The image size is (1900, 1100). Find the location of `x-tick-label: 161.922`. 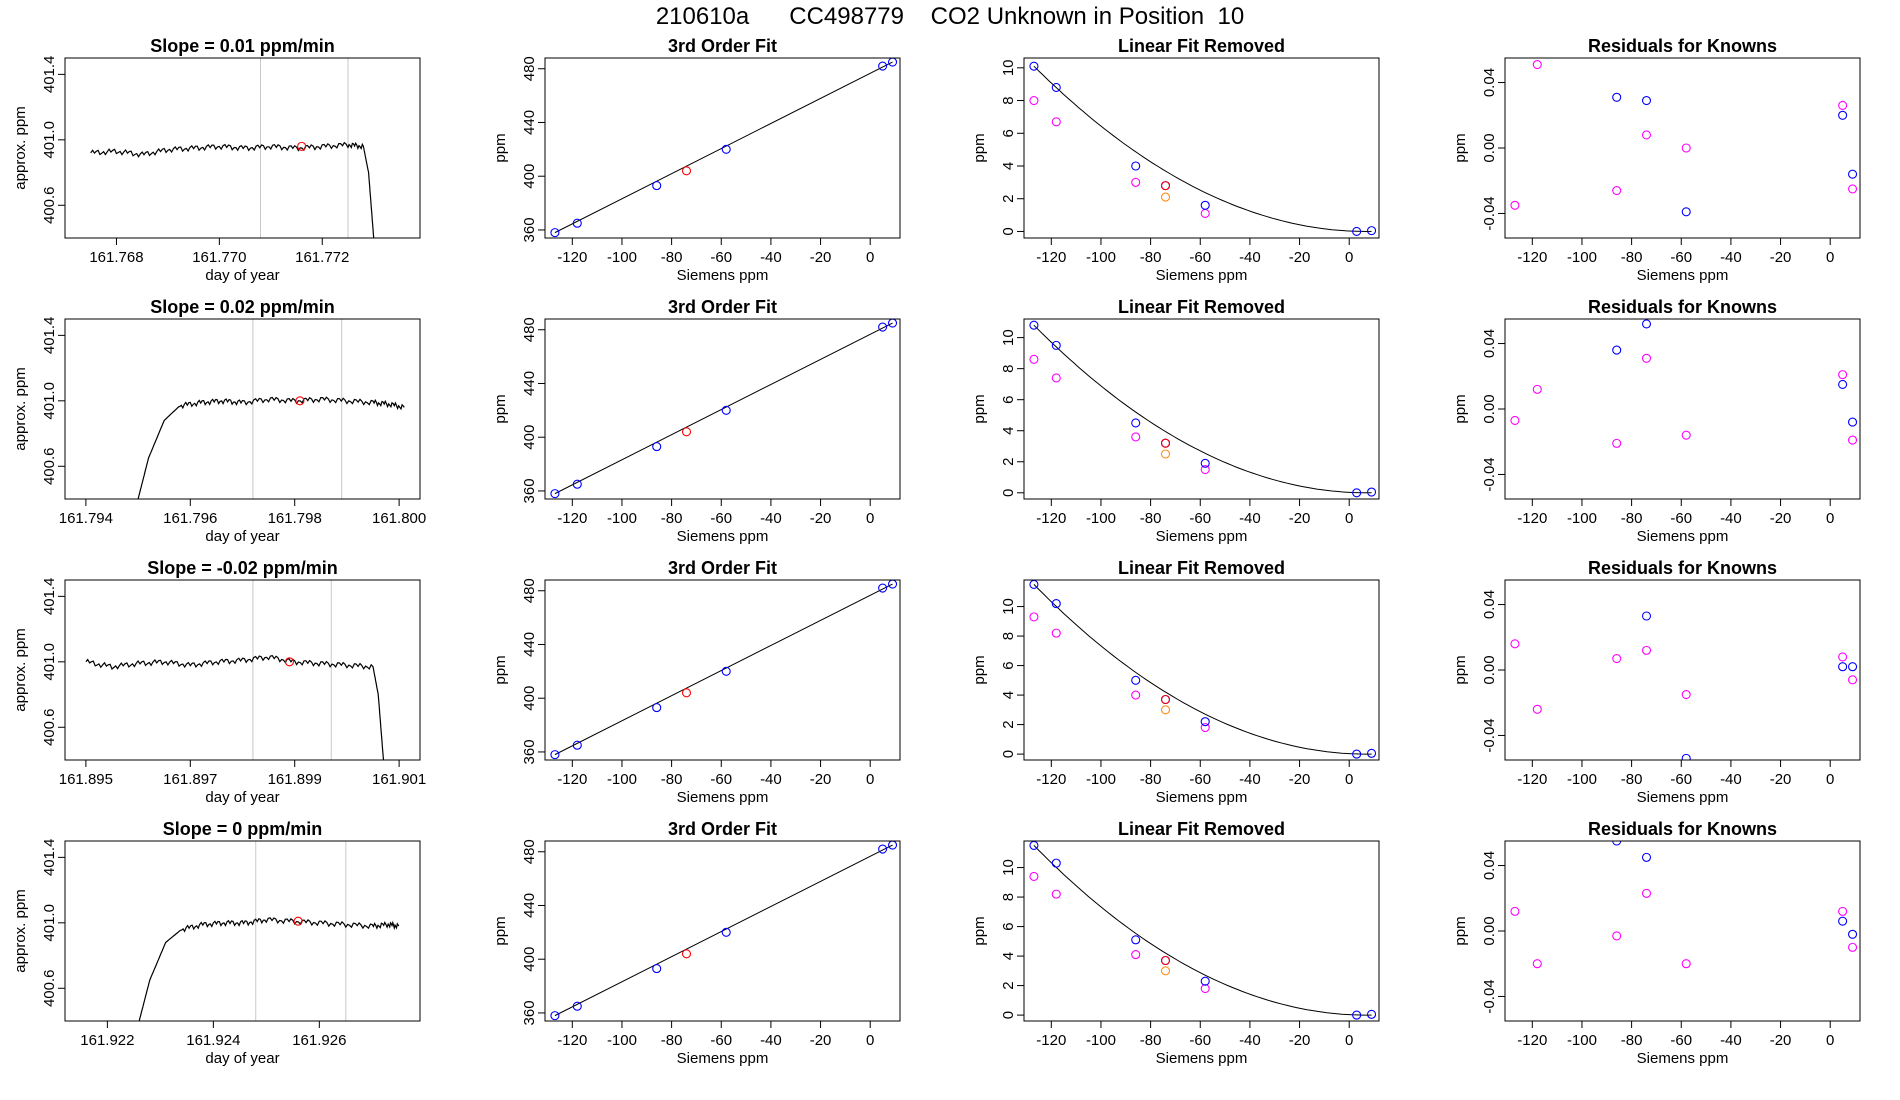

x-tick-label: 161.922 is located at coordinates (107, 1040).